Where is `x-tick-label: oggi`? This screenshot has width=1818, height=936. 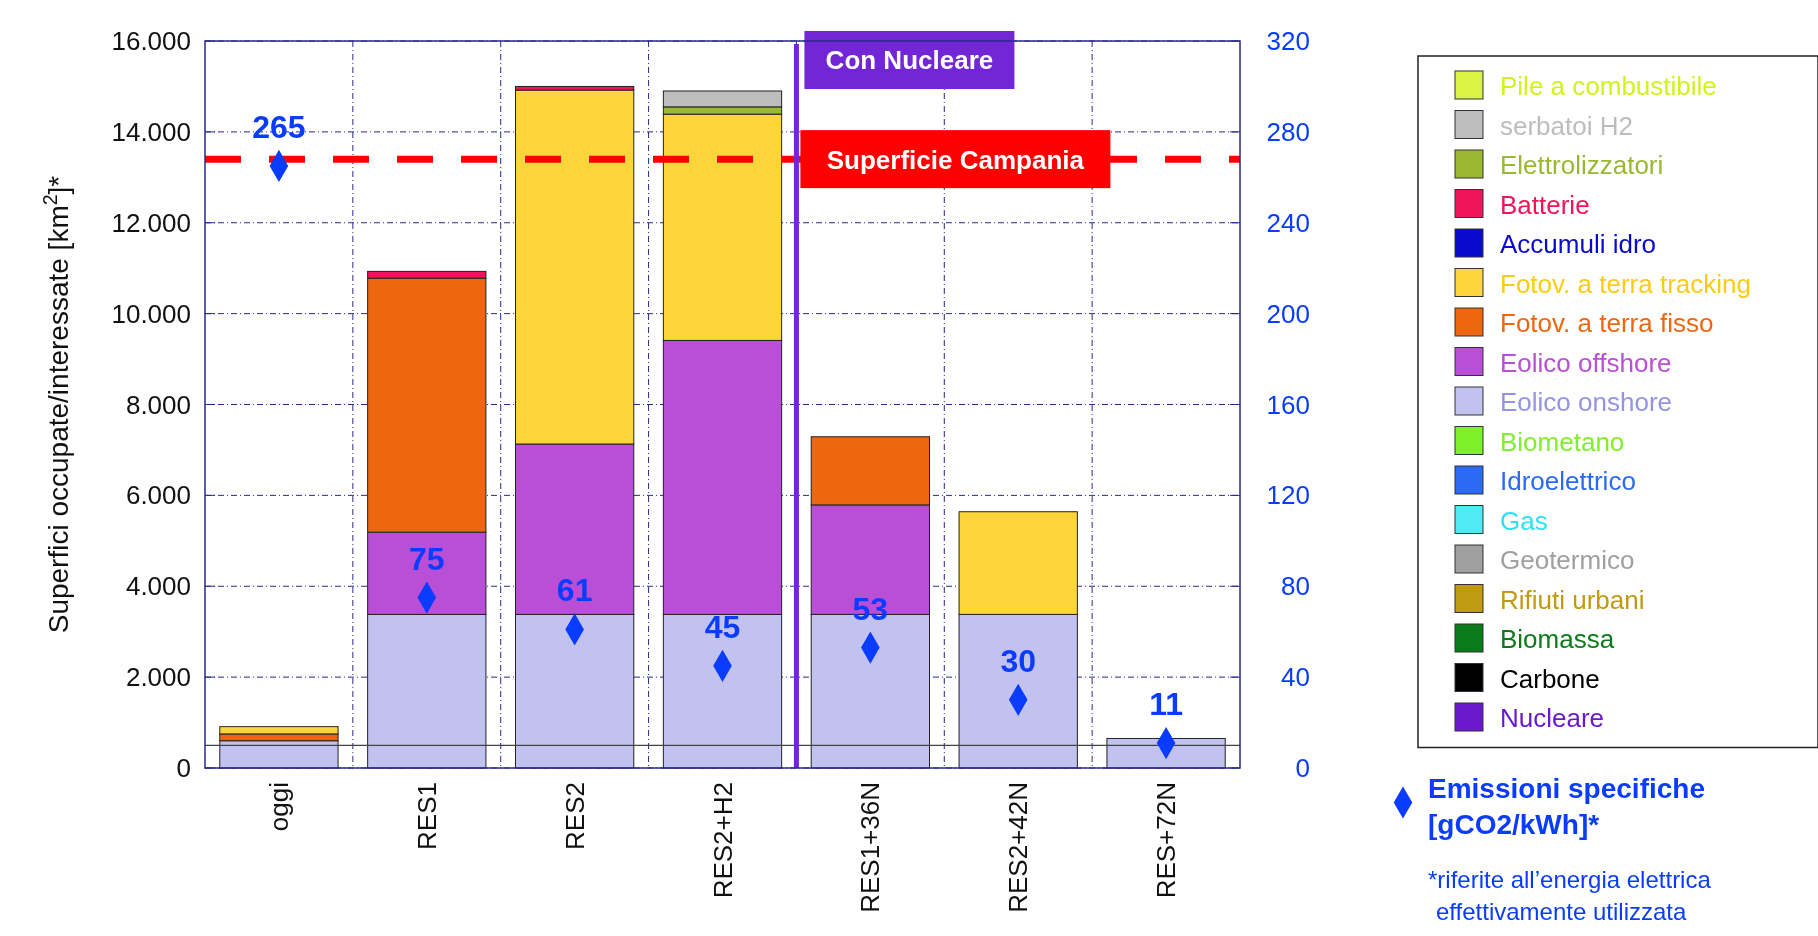 x-tick-label: oggi is located at coordinates (278, 807).